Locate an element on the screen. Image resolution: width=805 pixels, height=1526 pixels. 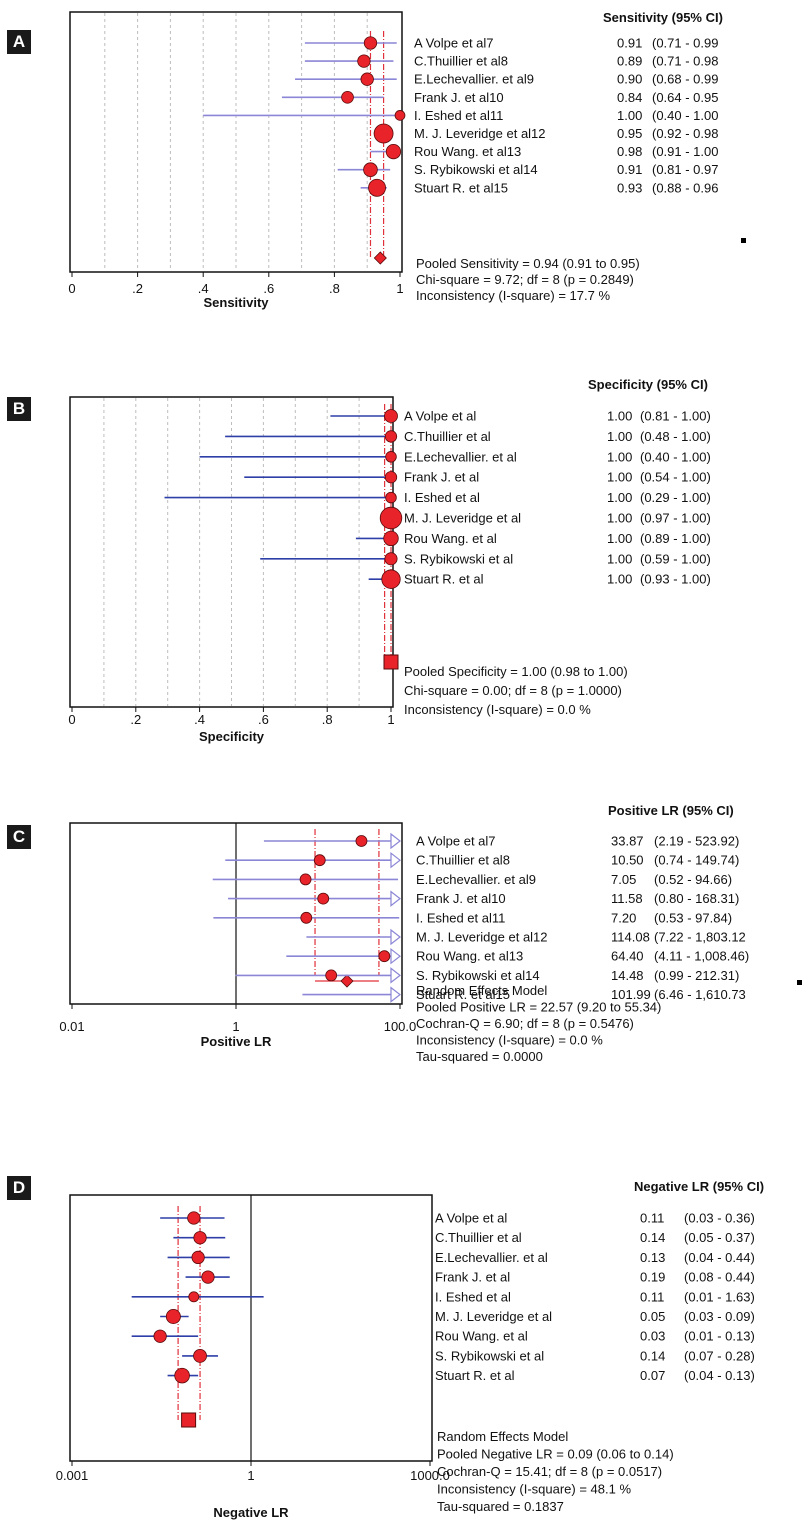
panel-a-tick-label: .2 is located at coordinates (137, 288).